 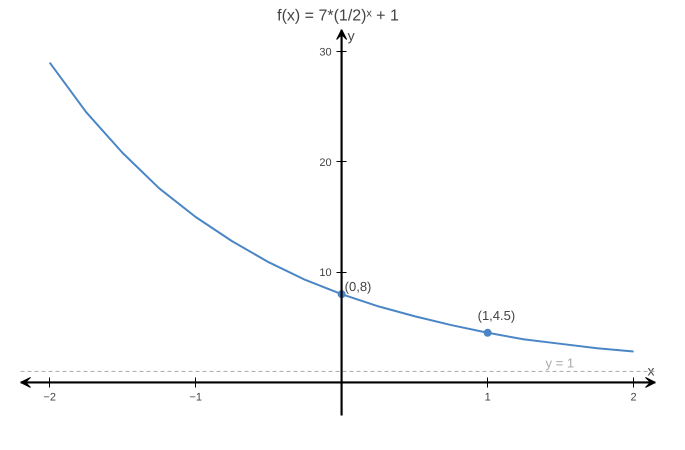 I want to click on chart-title: f(x) = 7*(1/2)ˣ + 1, so click(x=338, y=16).